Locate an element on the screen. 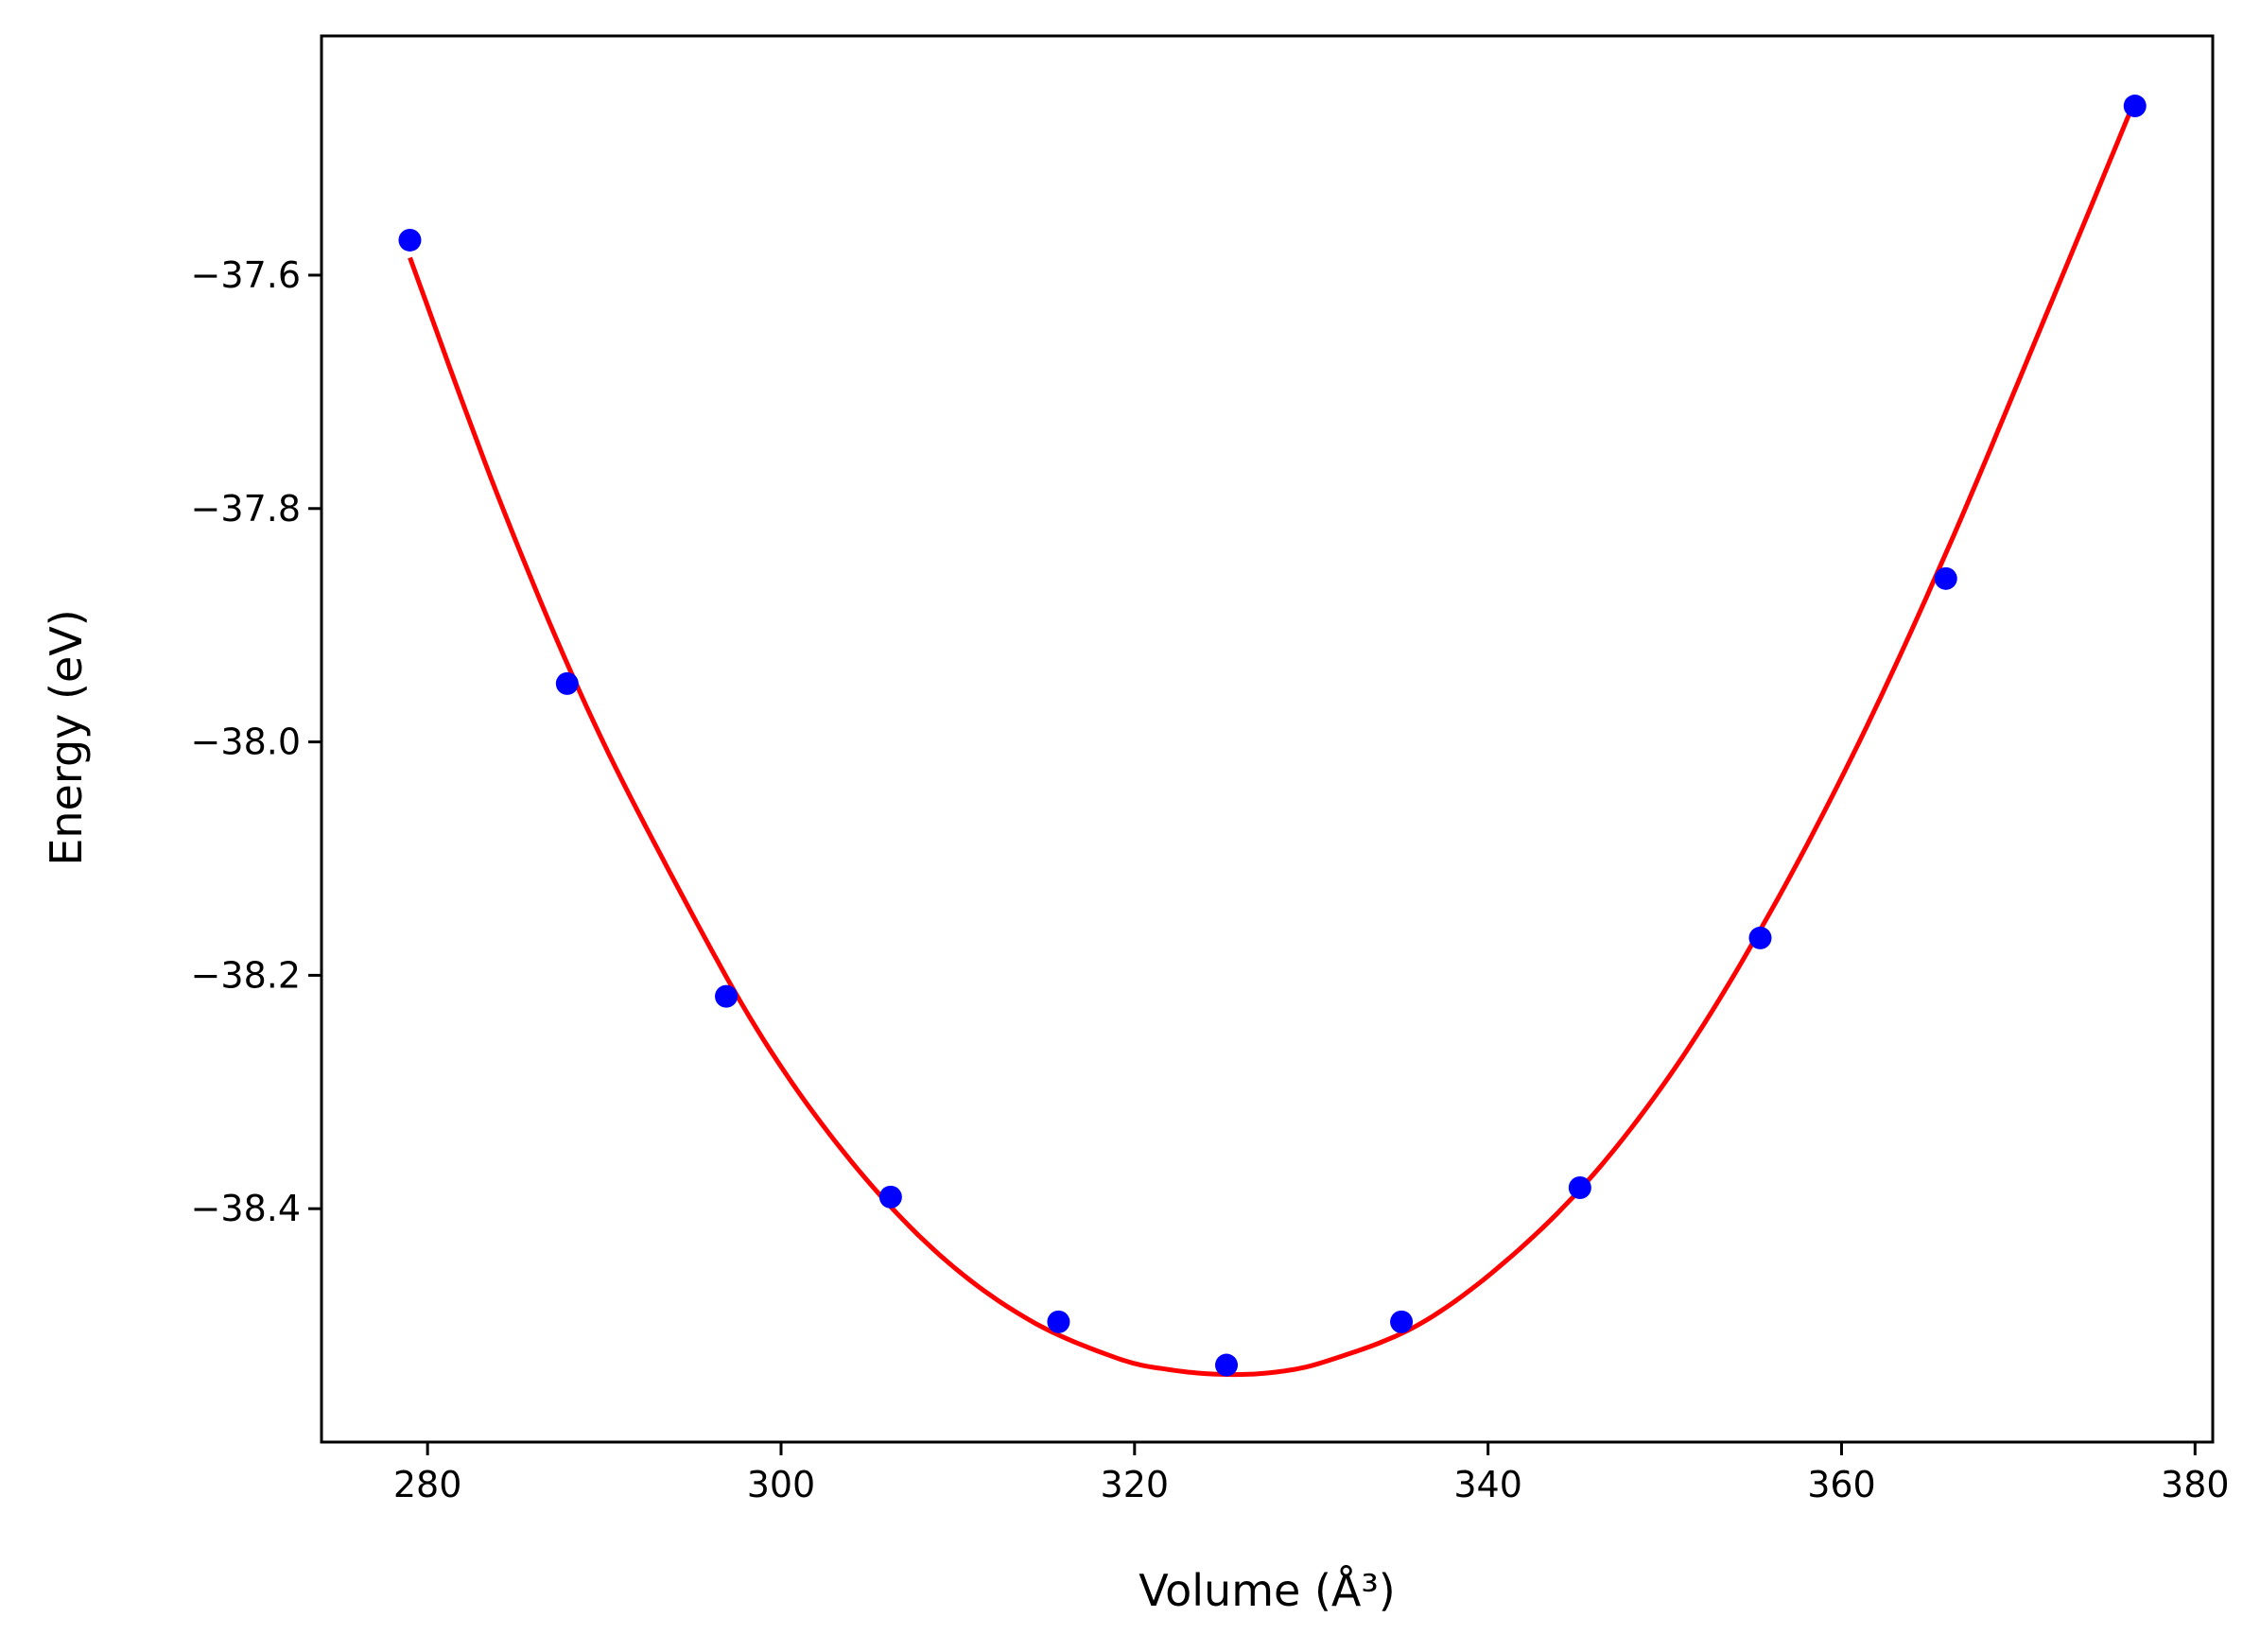 This screenshot has height=1652, width=2260. x-axis-label: Volume (Å³) is located at coordinates (1267, 1590).